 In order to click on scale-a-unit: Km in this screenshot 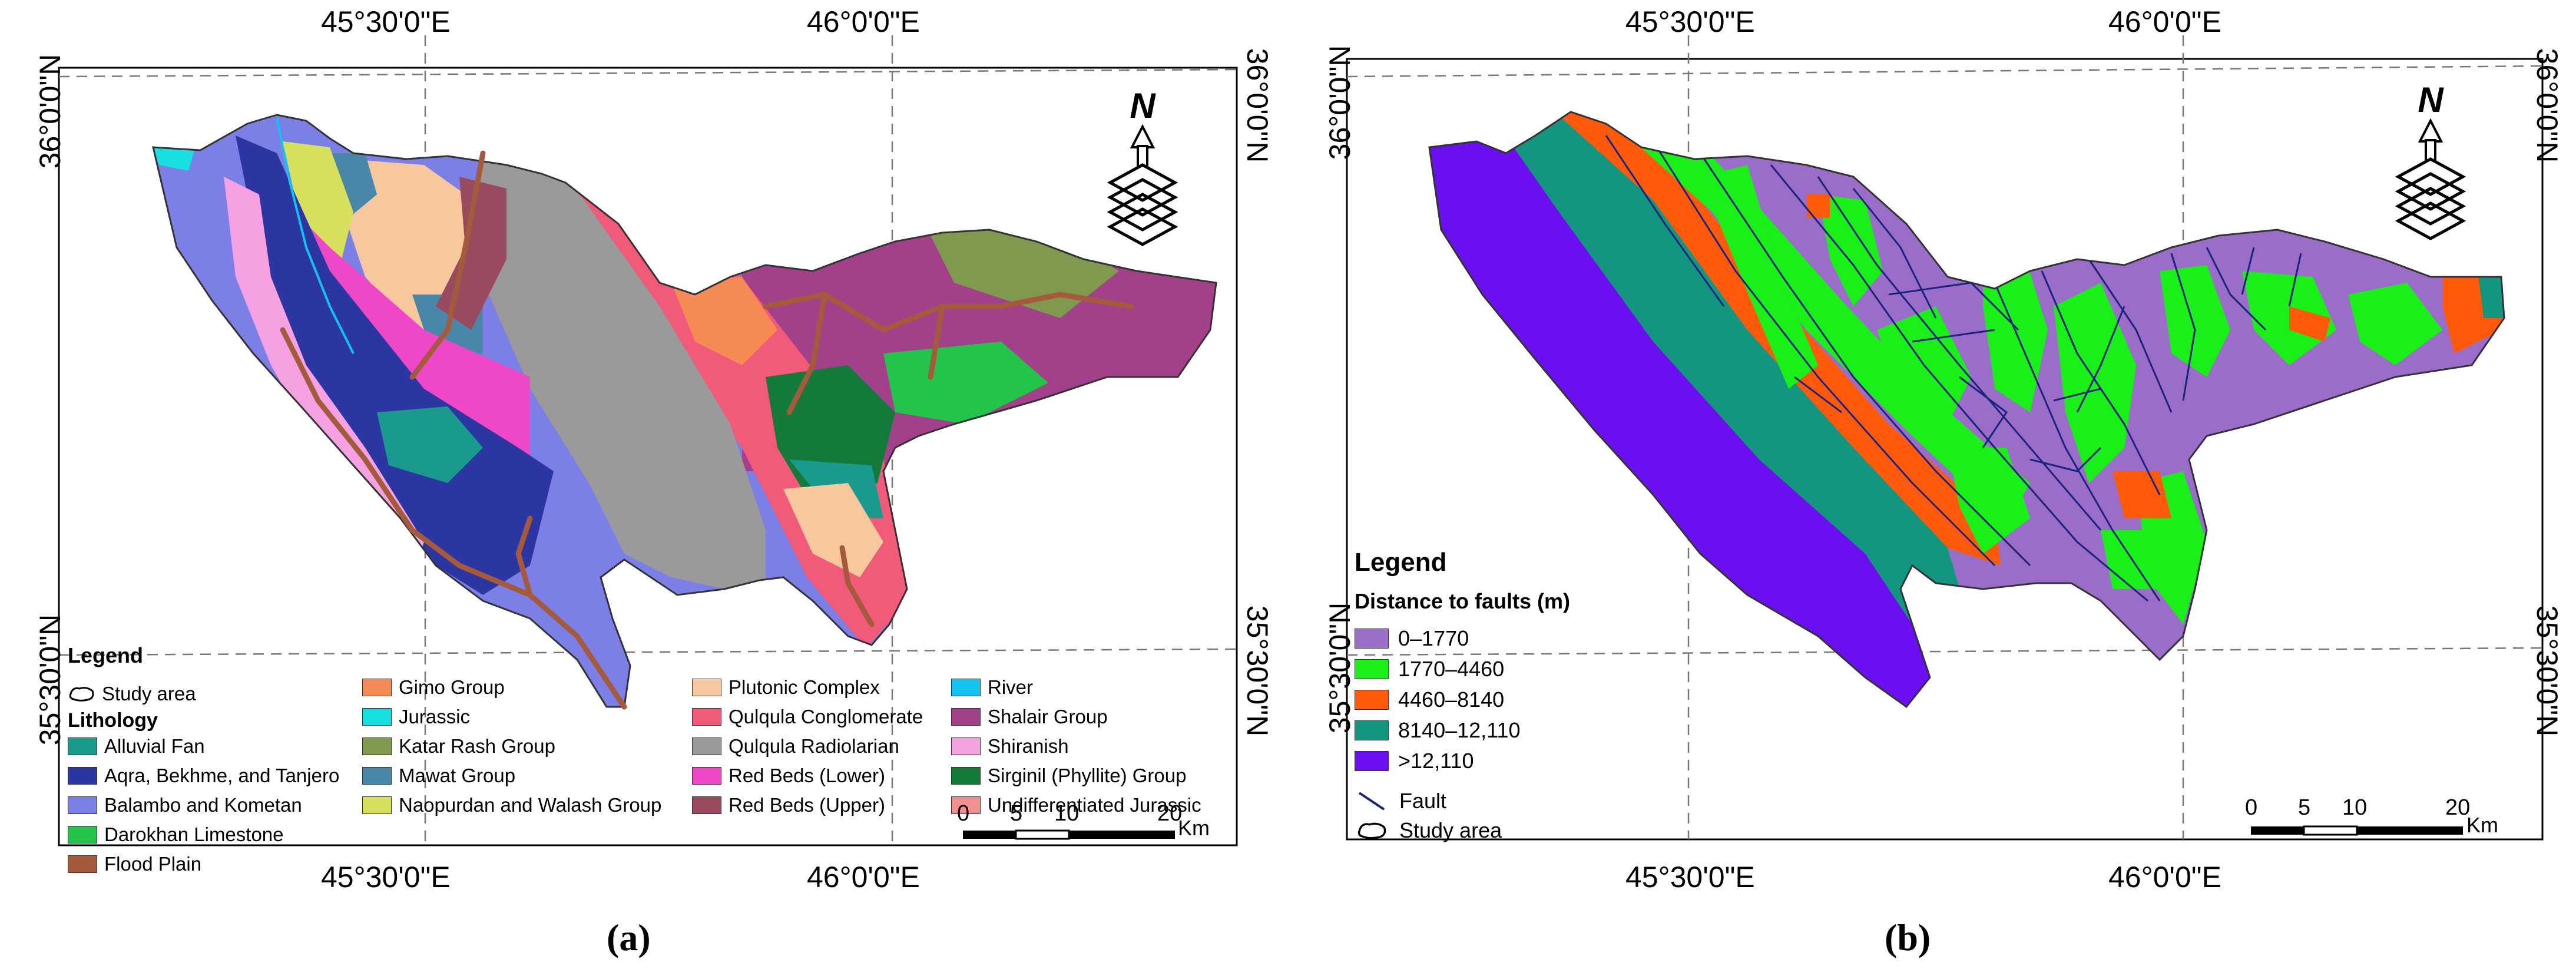, I will do `click(1194, 828)`.